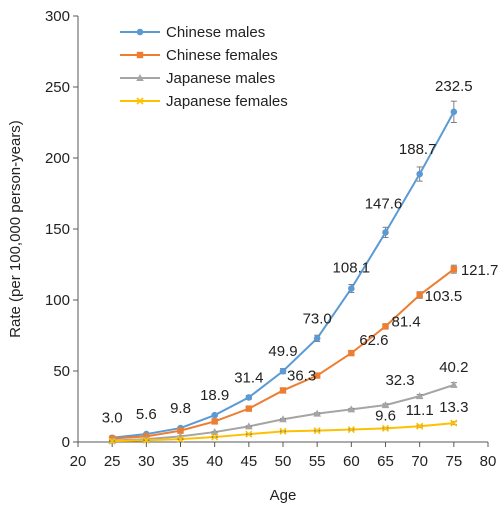 This screenshot has width=503, height=512. What do you see at coordinates (214, 461) in the screenshot?
I see `x-tick-label: 40` at bounding box center [214, 461].